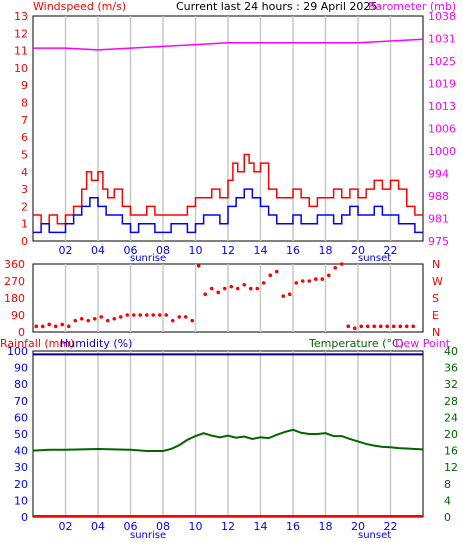  I want to click on dewpoint-legend: Dew Point, so click(423, 343).